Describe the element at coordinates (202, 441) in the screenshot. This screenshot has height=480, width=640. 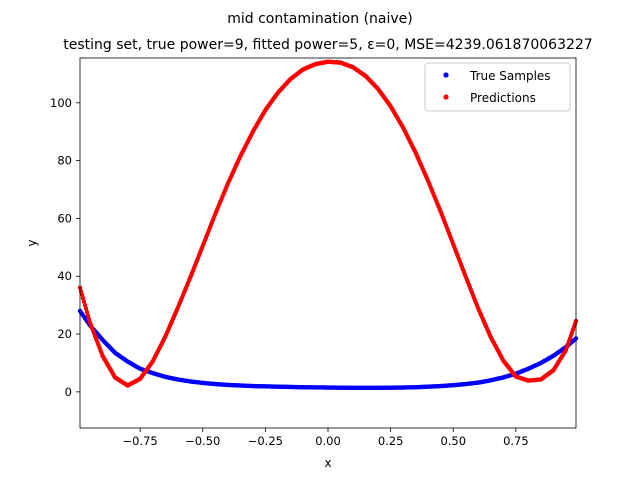
I see `x-tick-label: −0.50` at that location.